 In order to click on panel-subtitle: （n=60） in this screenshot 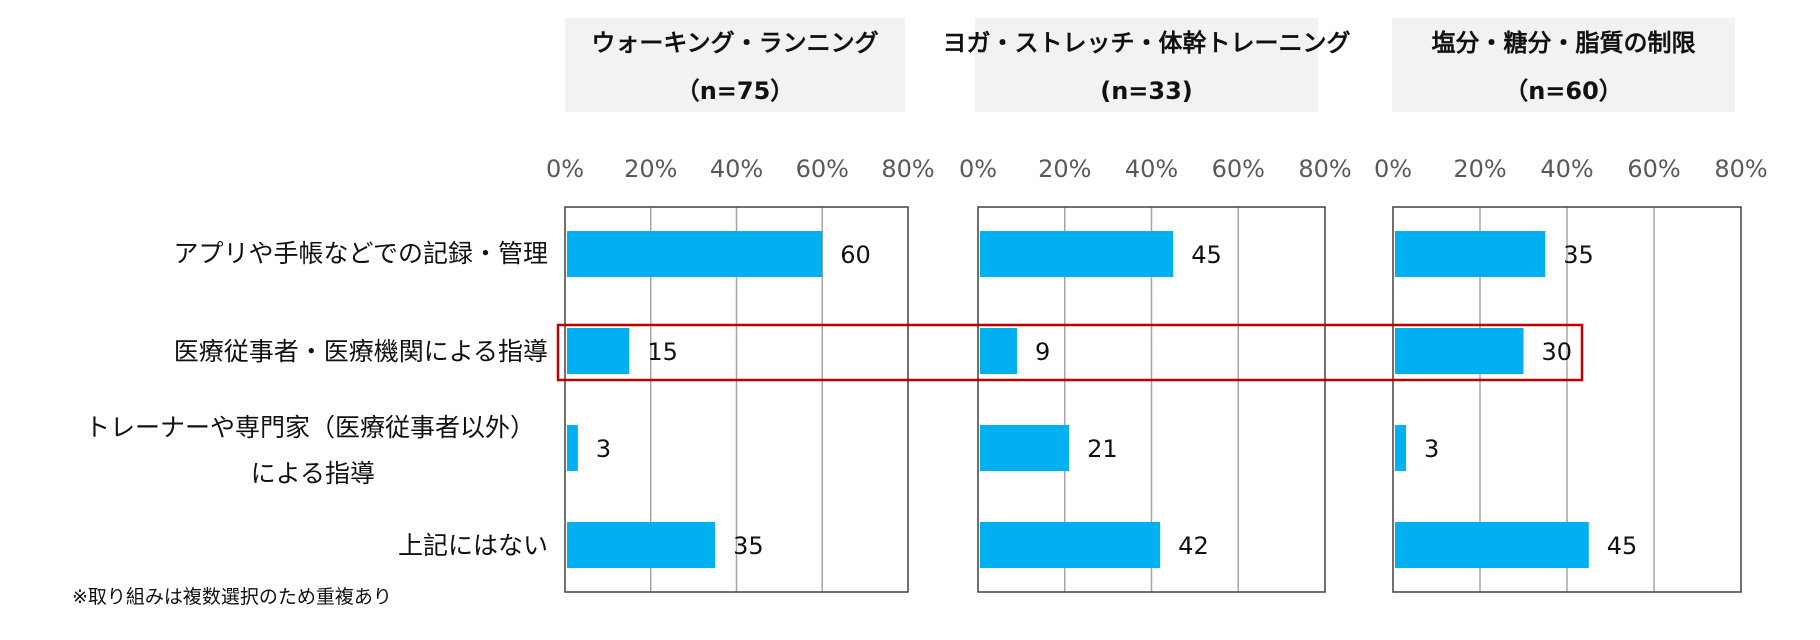, I will do `click(1563, 91)`.